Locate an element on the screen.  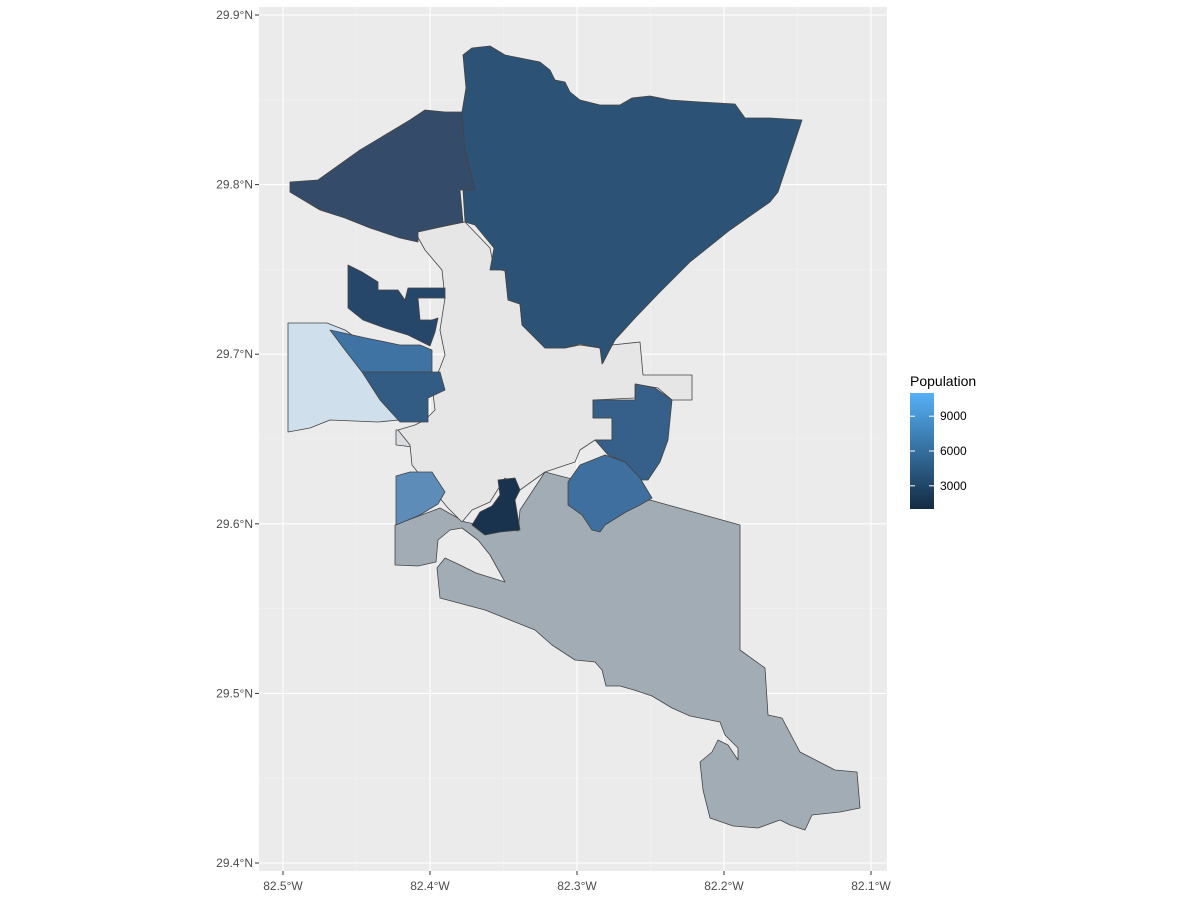
y-tick-label: 29.8°N is located at coordinates (234, 185).